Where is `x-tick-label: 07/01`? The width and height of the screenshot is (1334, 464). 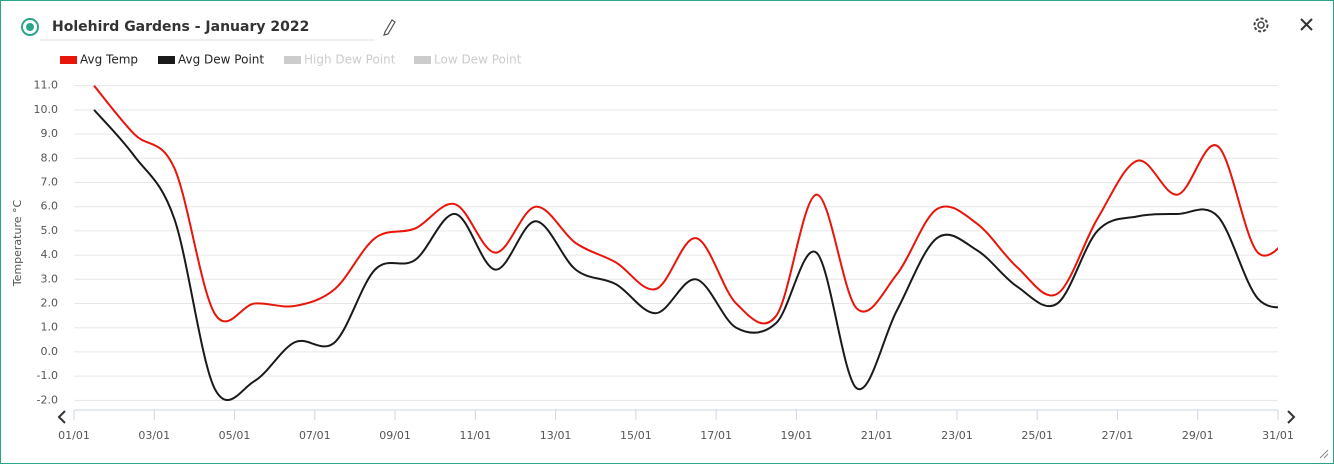
x-tick-label: 07/01 is located at coordinates (315, 435).